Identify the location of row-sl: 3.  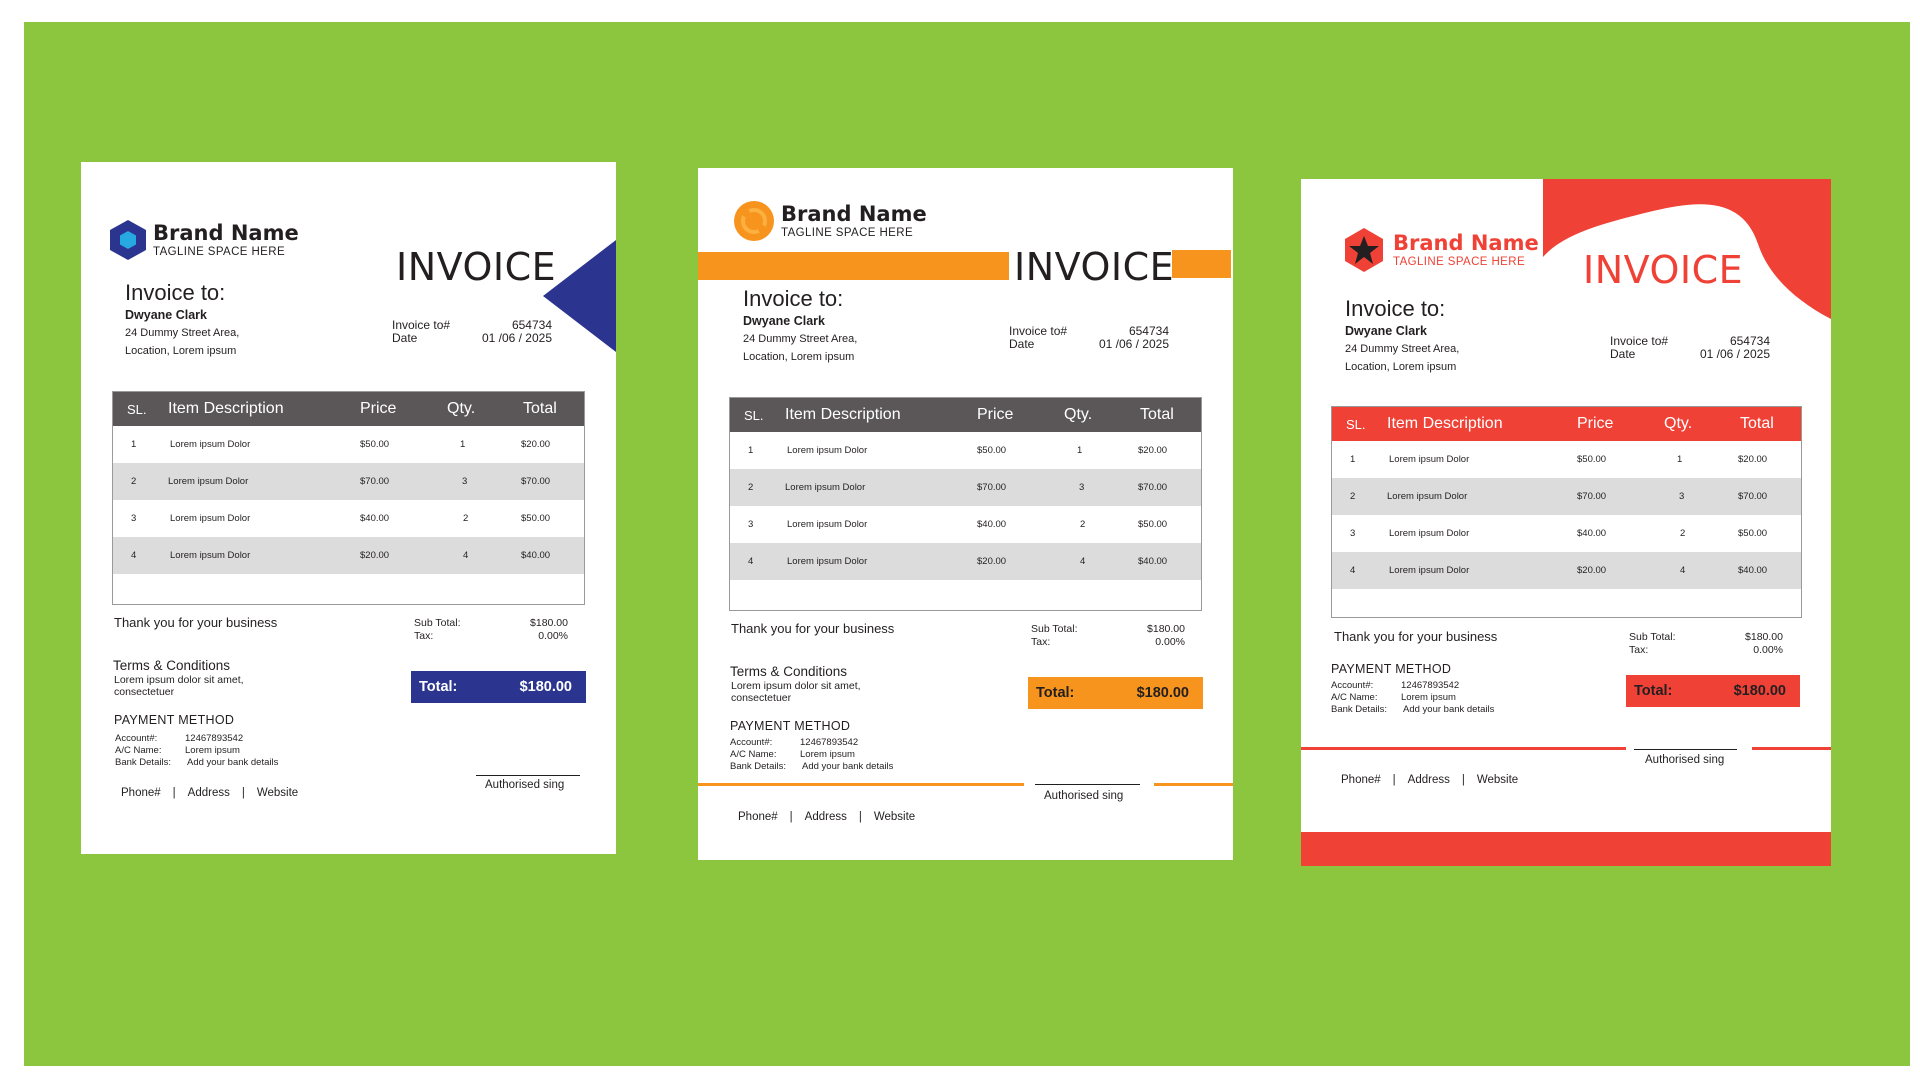
(751, 524).